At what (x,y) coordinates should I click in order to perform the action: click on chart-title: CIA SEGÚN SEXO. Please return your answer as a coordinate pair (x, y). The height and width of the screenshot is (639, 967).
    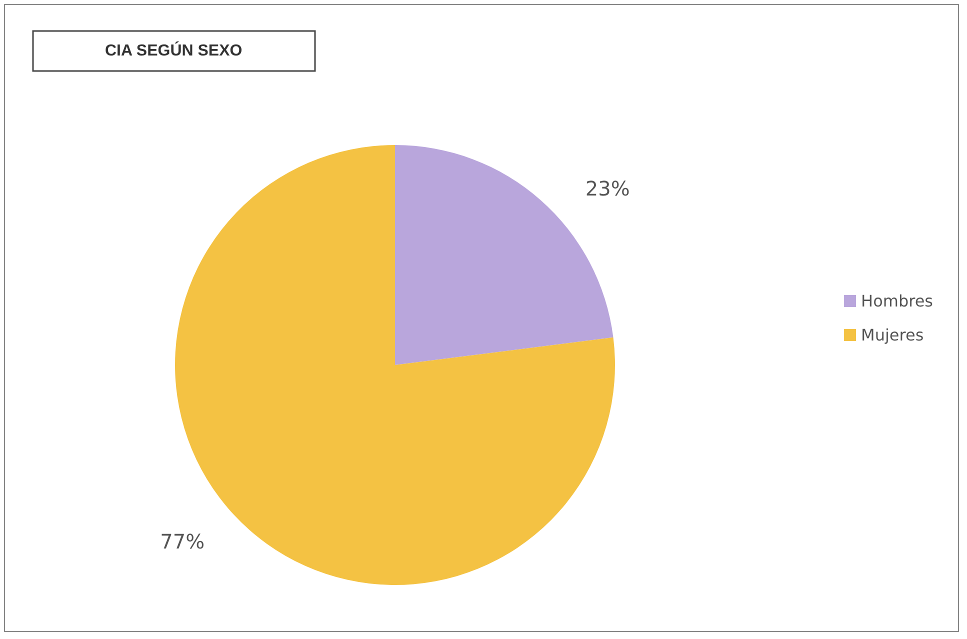
    Looking at the image, I should click on (173, 50).